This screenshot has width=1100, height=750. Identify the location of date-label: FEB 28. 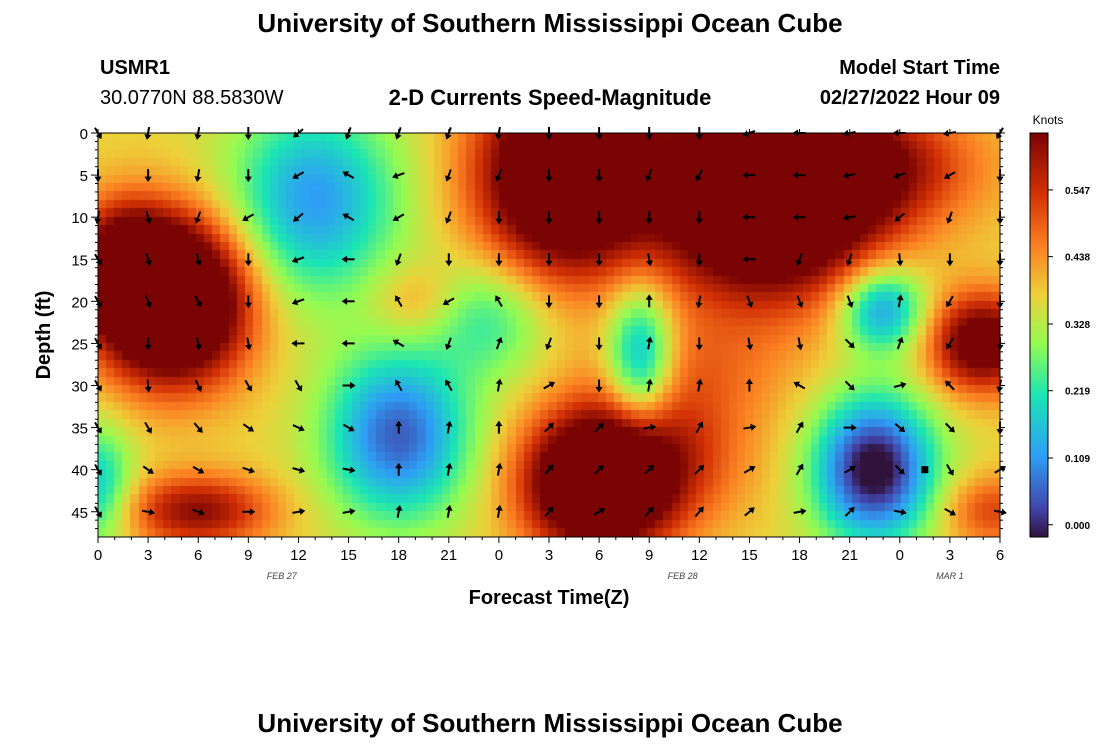
(683, 576).